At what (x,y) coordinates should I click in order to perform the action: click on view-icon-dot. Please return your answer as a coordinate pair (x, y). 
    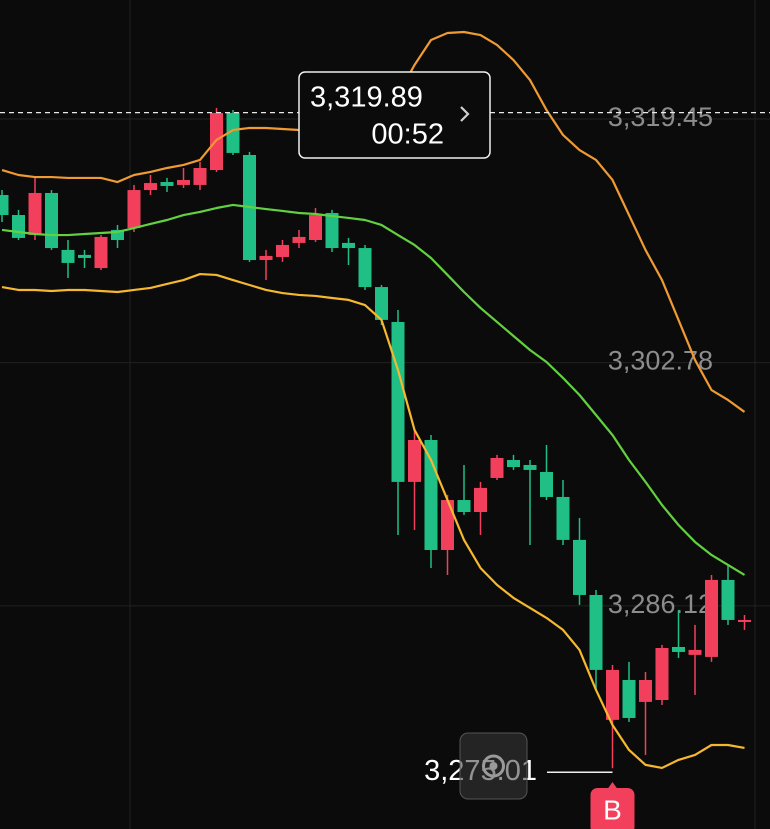
    Looking at the image, I should click on (493, 766).